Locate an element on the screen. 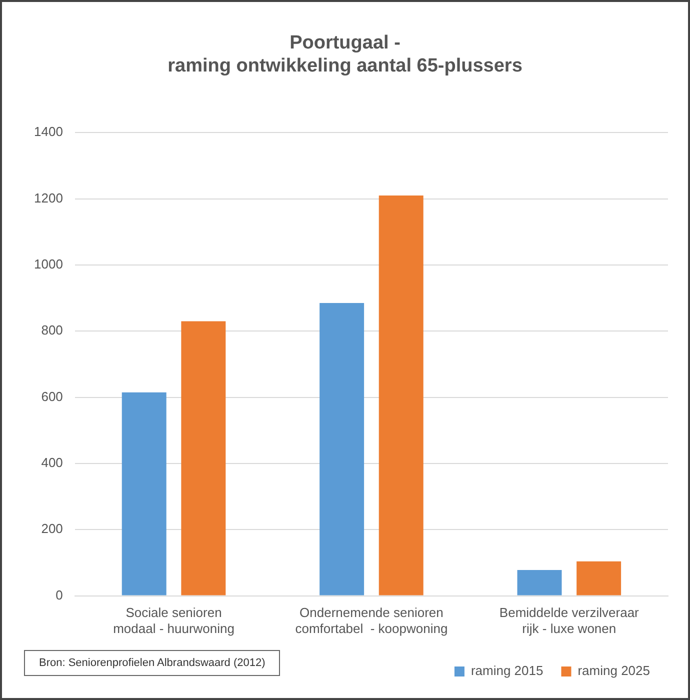 The width and height of the screenshot is (690, 700). legend-label: raming 2025 is located at coordinates (614, 670).